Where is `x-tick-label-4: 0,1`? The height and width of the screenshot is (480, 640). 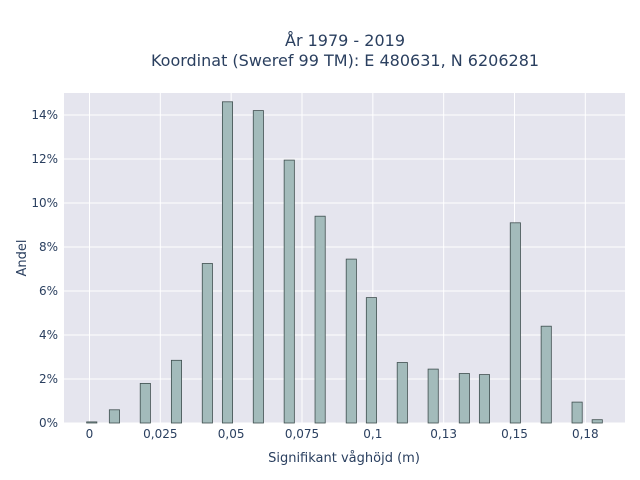 x-tick-label-4: 0,1 is located at coordinates (372, 434).